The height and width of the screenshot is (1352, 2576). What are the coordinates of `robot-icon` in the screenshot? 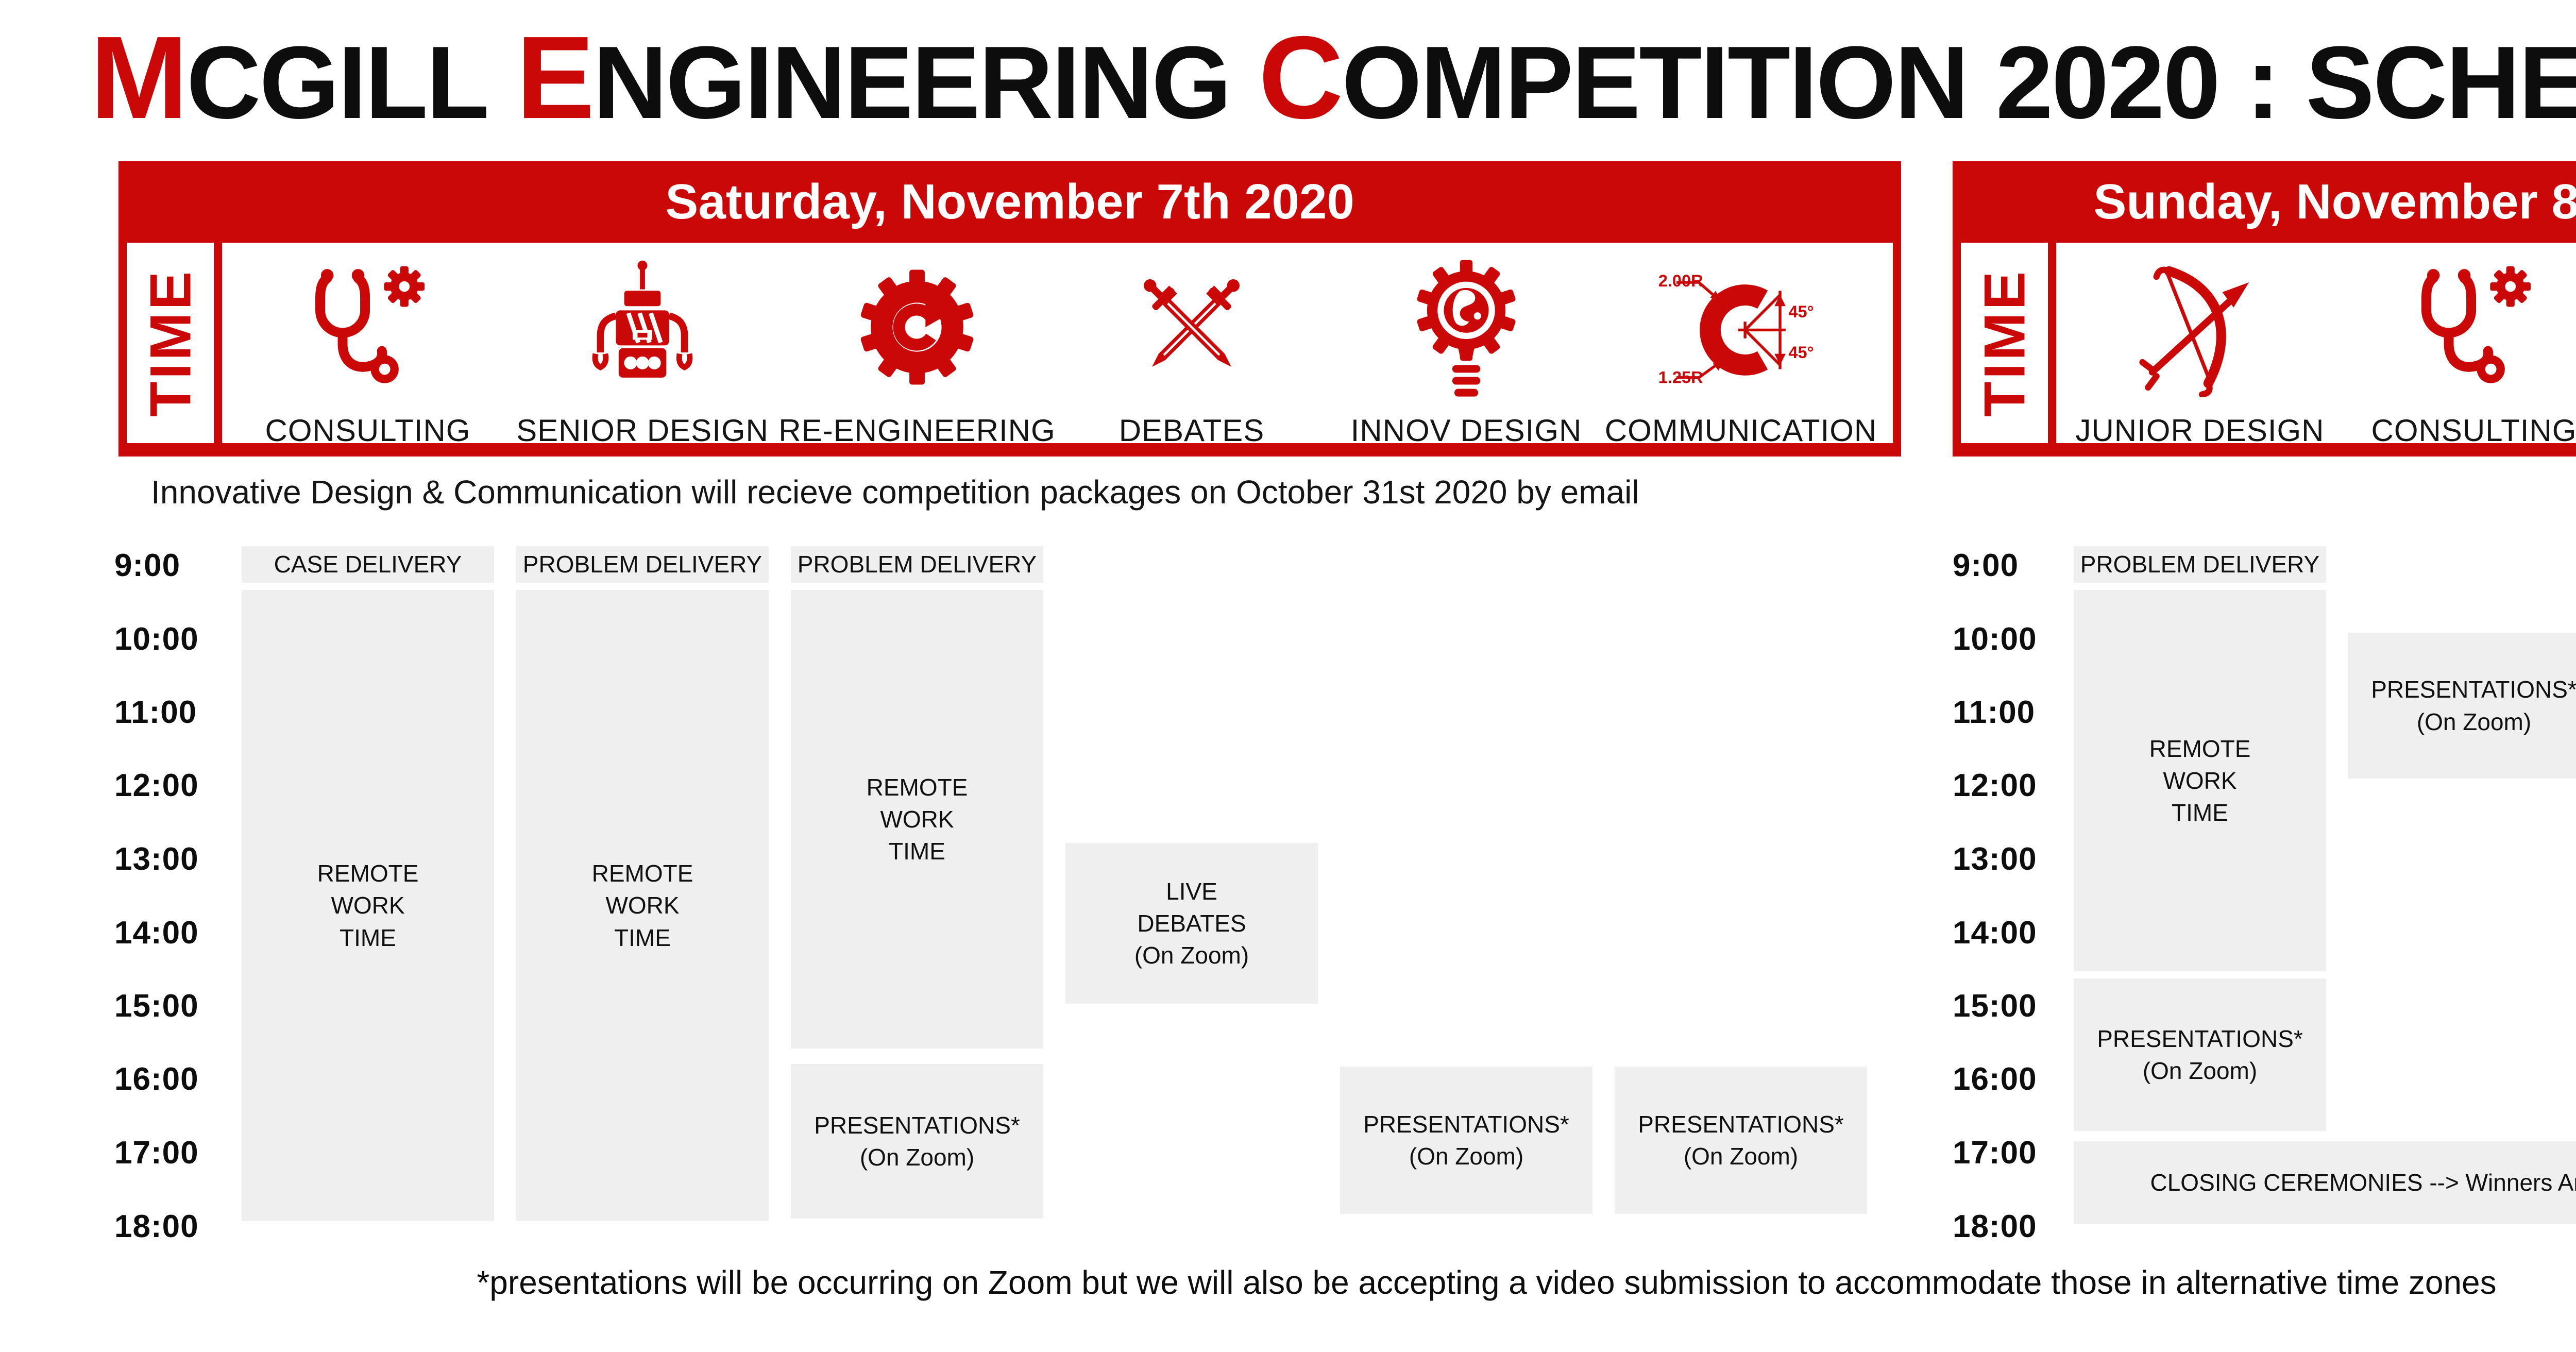 It's located at (642, 319).